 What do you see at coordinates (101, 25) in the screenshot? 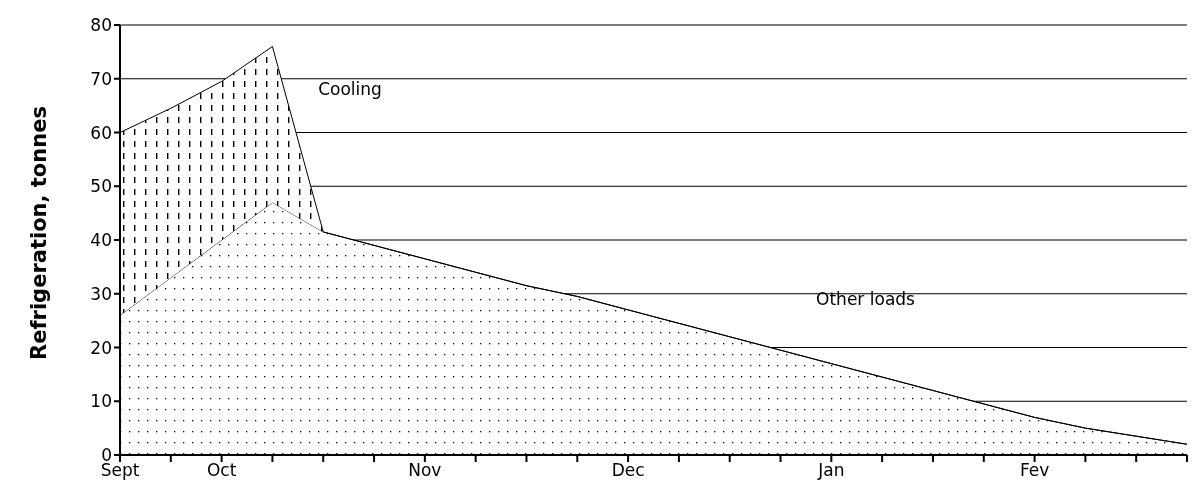
I see `y-tick-label: 80` at bounding box center [101, 25].